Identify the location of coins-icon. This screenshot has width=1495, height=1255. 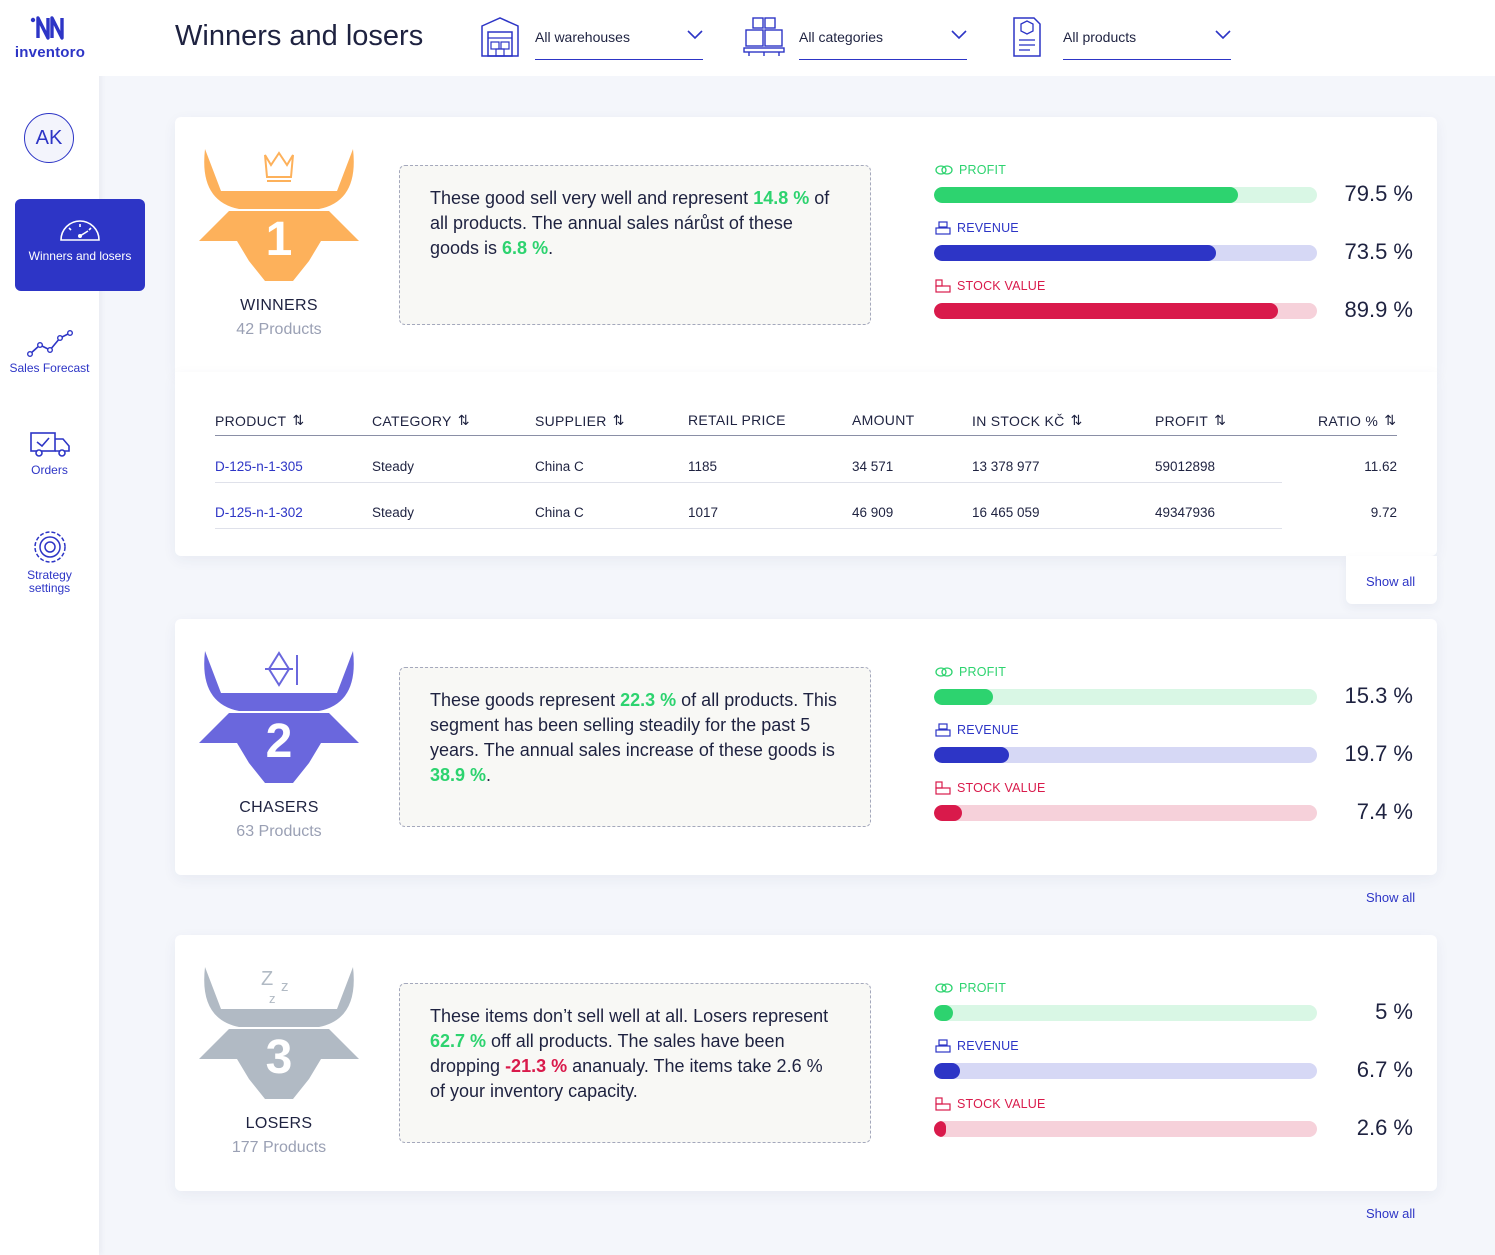
(944, 988).